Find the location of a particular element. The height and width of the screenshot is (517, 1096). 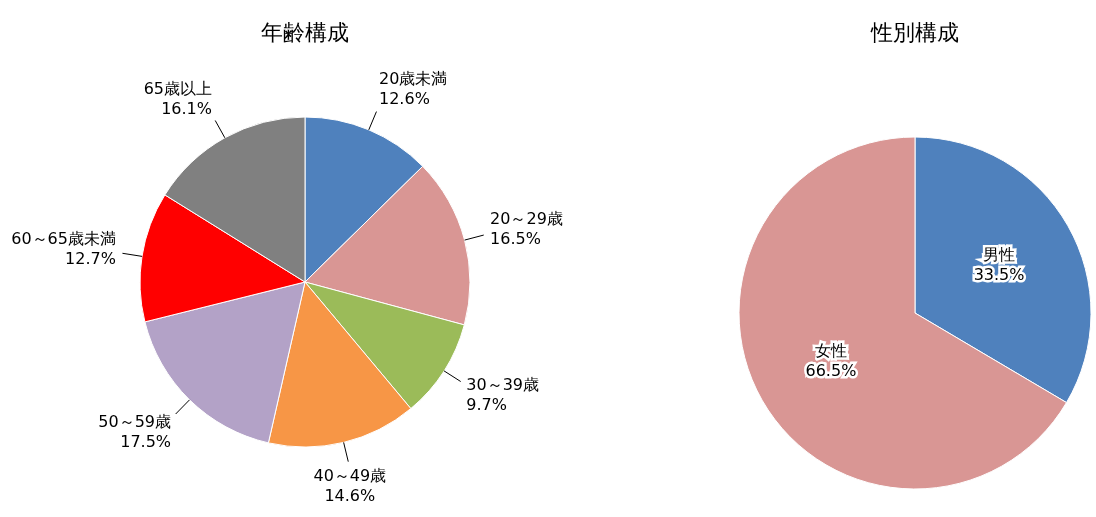

data-label: 12.6% is located at coordinates (404, 98).